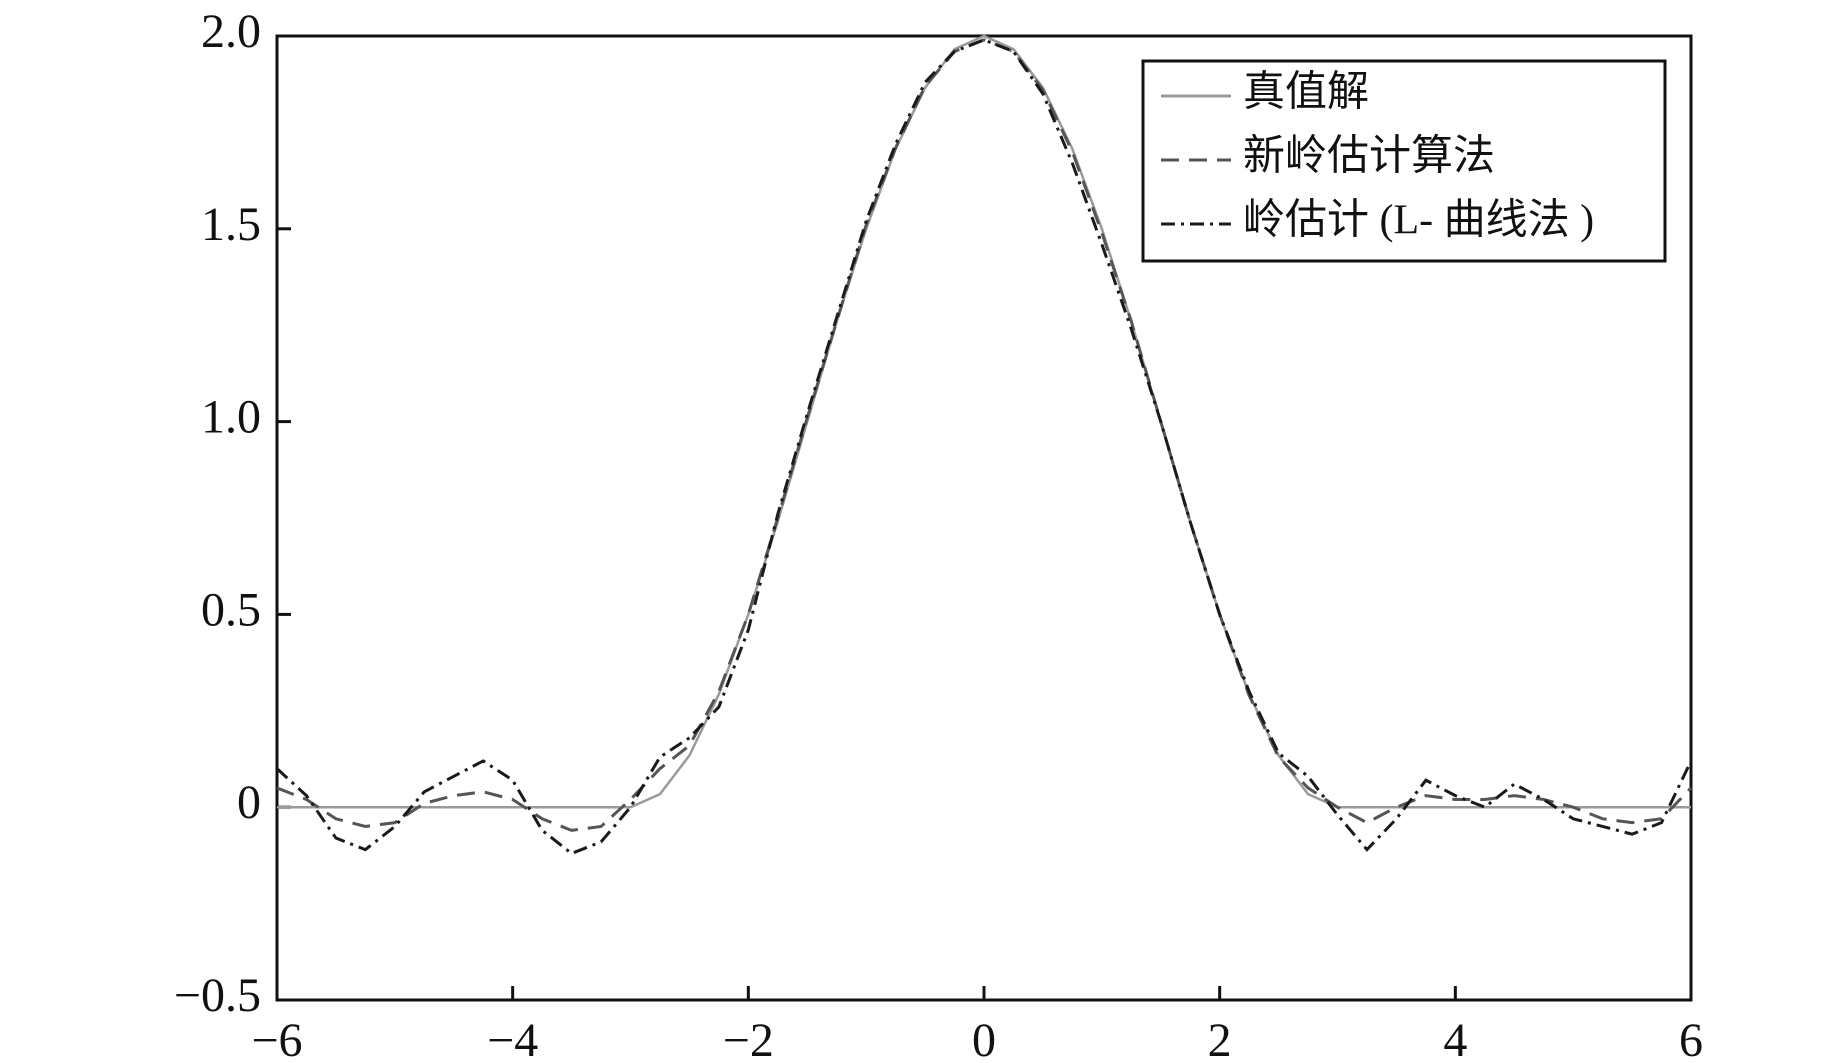 The height and width of the screenshot is (1063, 1843). I want to click on legend-label: 新岭估计算法, so click(1369, 157).